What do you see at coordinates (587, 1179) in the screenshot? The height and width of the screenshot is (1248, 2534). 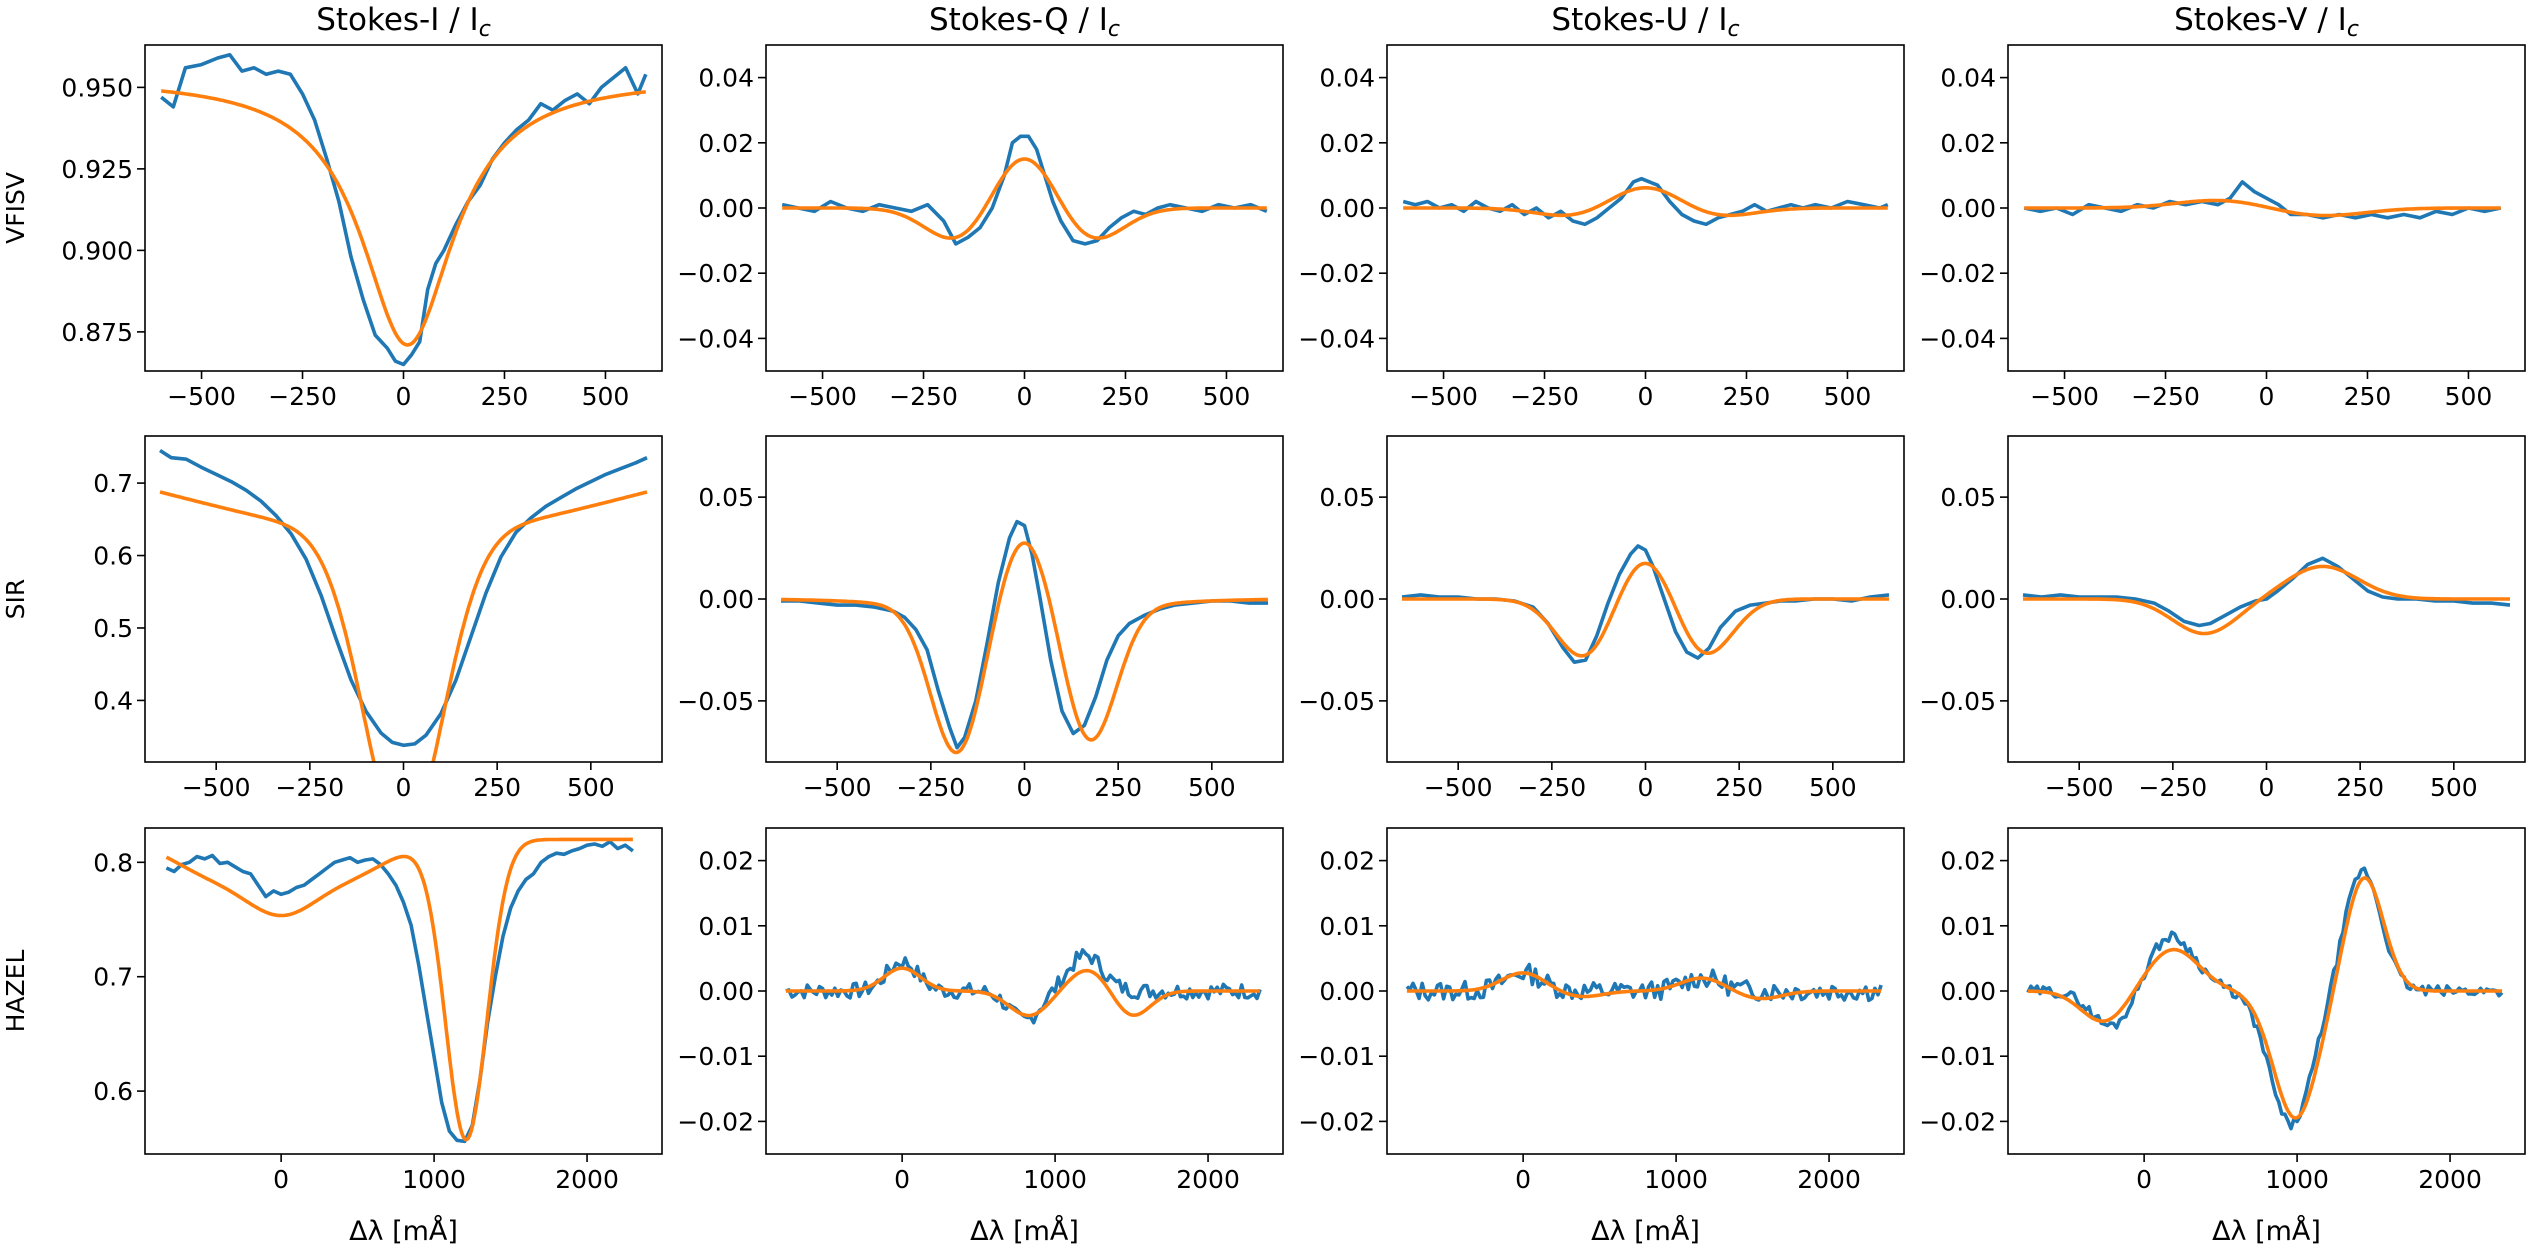 I see `x-tick-label: 2000` at bounding box center [587, 1179].